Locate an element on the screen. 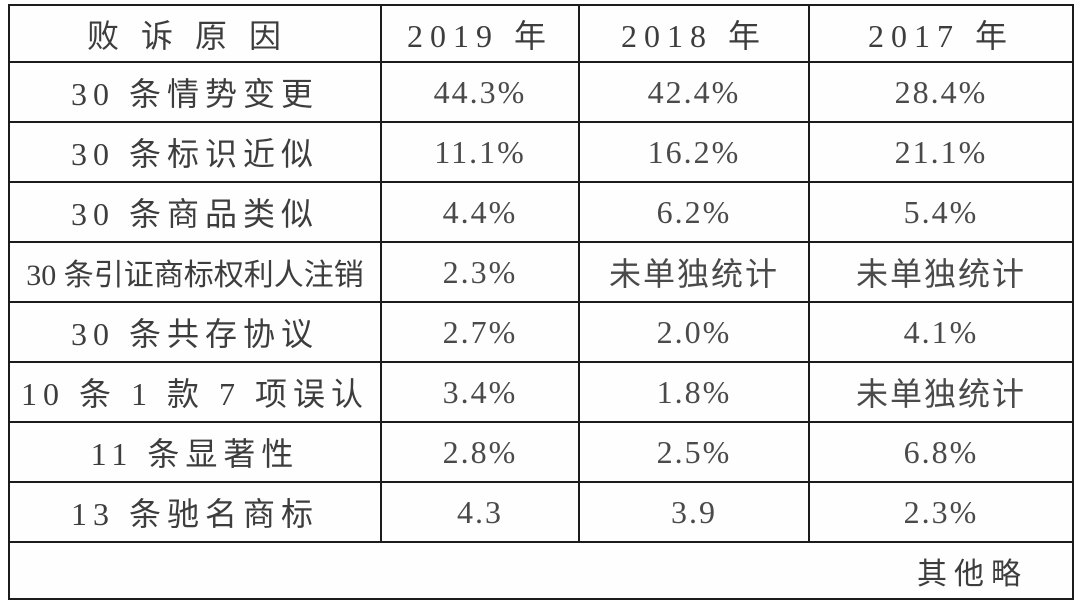 This screenshot has height=608, width=1080. value-cell-2019: 4.3 is located at coordinates (480, 512).